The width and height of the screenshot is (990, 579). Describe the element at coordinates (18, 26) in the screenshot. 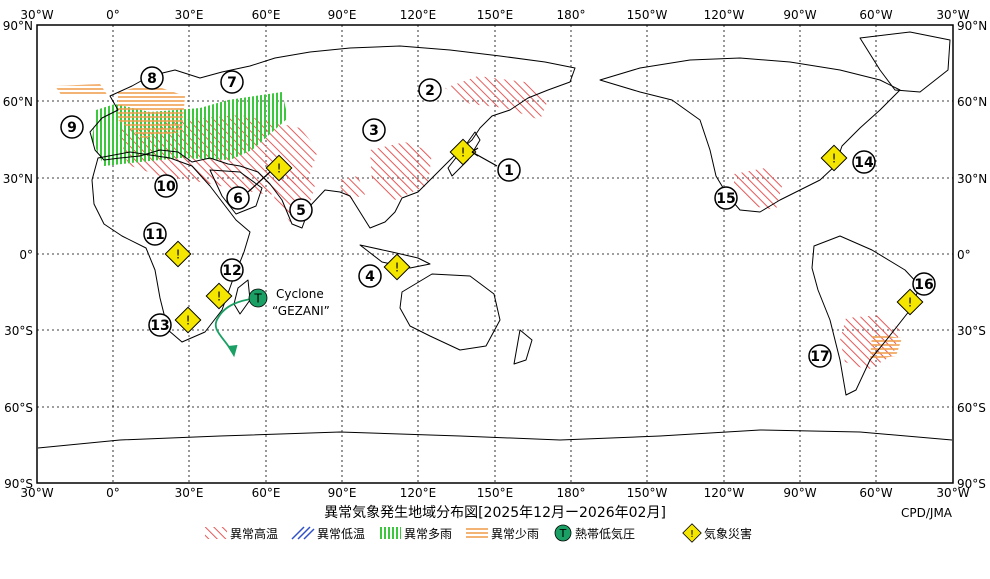

I see `lat-label: 90°N` at that location.